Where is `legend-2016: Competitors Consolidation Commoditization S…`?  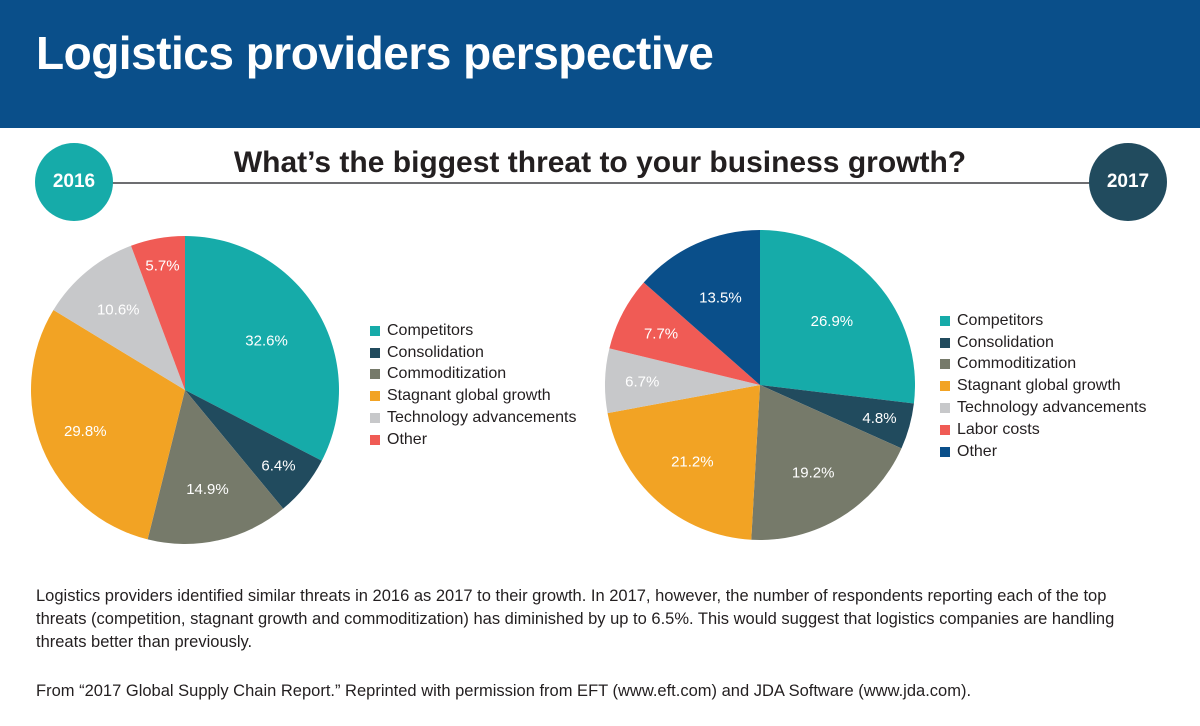 legend-2016: Competitors Consolidation Commoditization S… is located at coordinates (473, 385).